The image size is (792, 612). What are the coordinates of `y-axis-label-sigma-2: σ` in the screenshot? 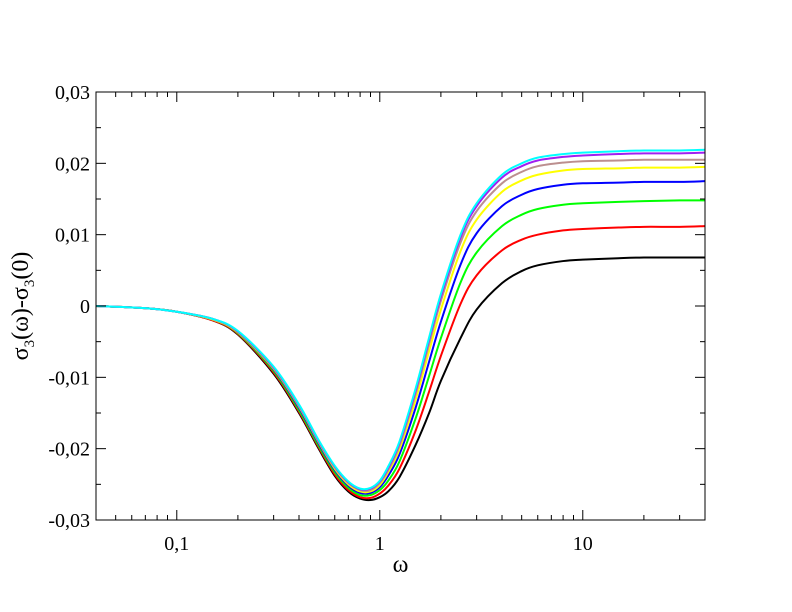 It's located at (21, 293).